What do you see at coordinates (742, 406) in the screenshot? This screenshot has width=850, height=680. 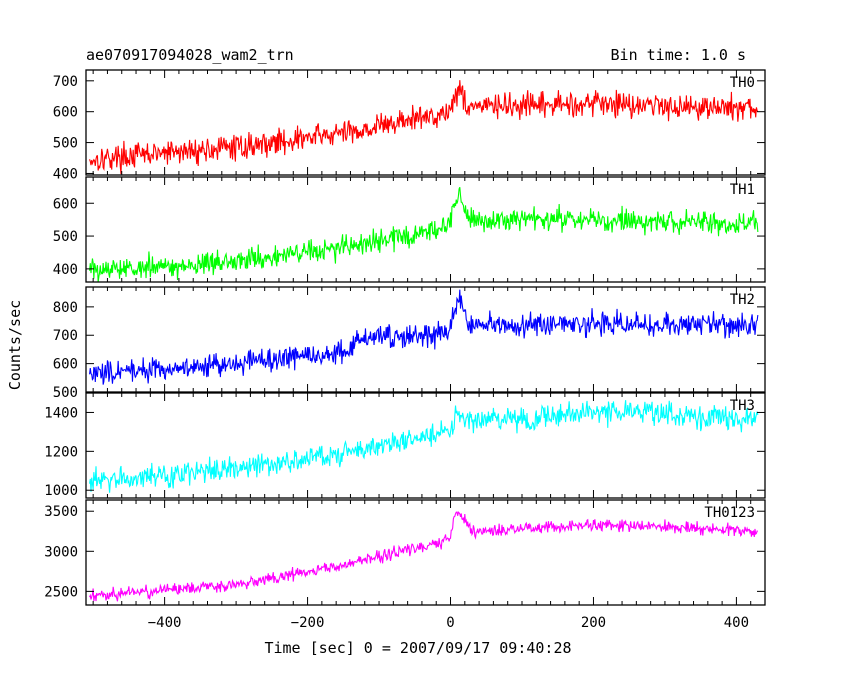 I see `channel-label: TH3` at bounding box center [742, 406].